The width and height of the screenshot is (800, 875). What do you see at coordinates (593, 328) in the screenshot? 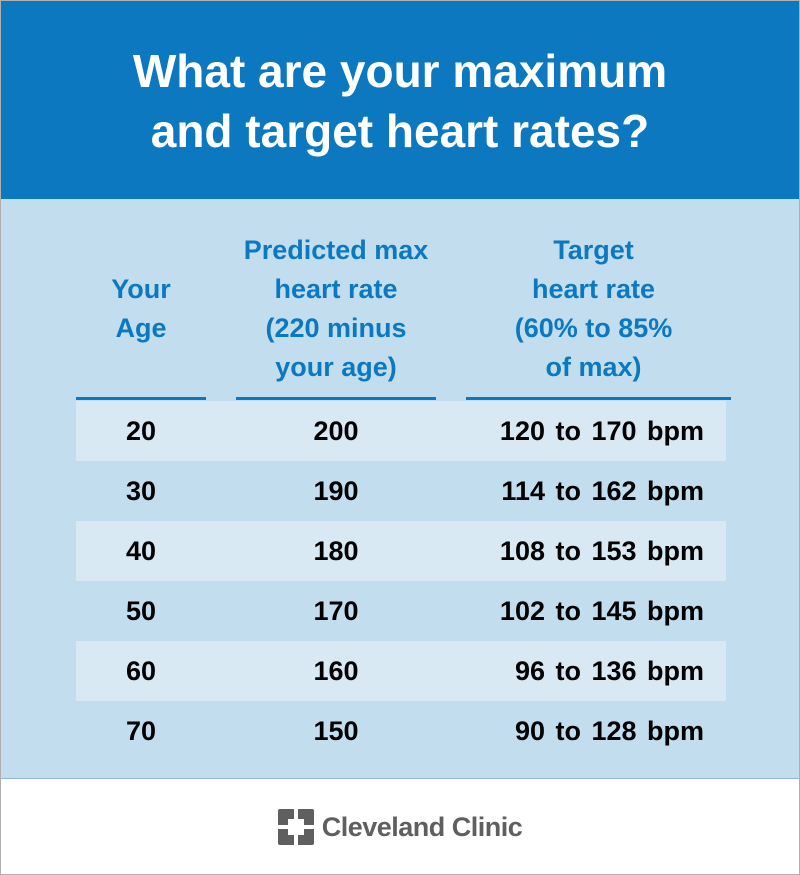
I see `header-line: (60% to 85%` at bounding box center [593, 328].